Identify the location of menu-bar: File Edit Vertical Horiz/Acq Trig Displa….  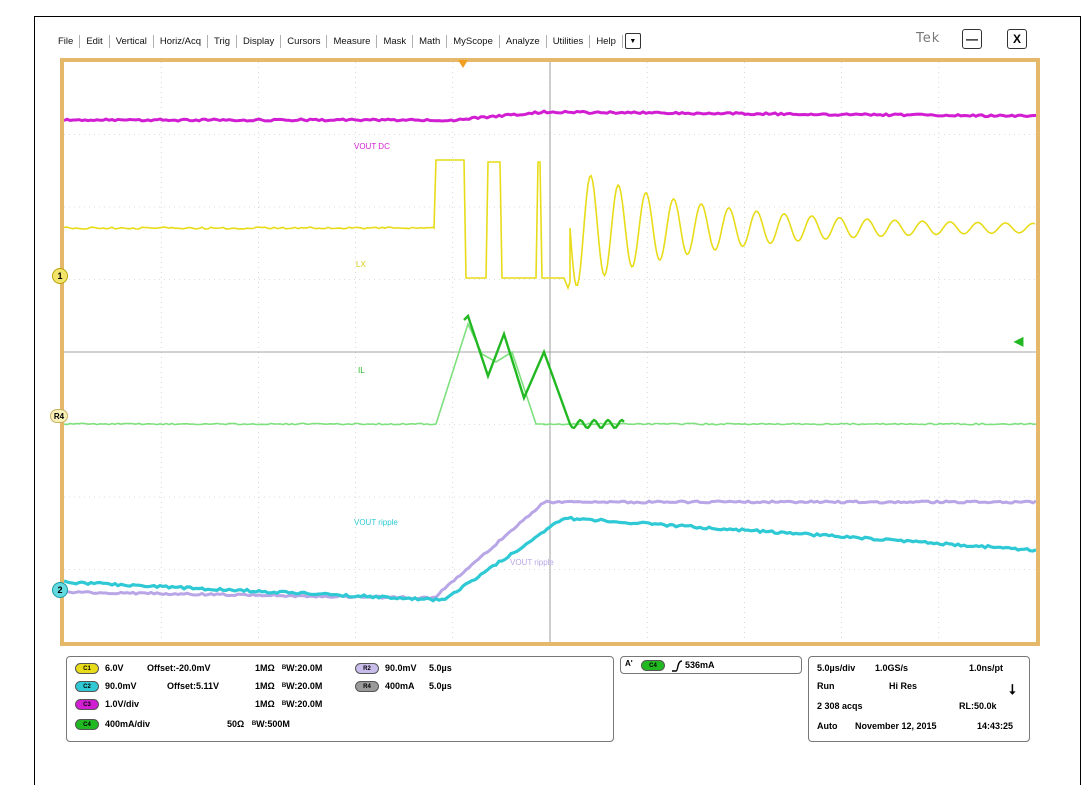
(346, 41).